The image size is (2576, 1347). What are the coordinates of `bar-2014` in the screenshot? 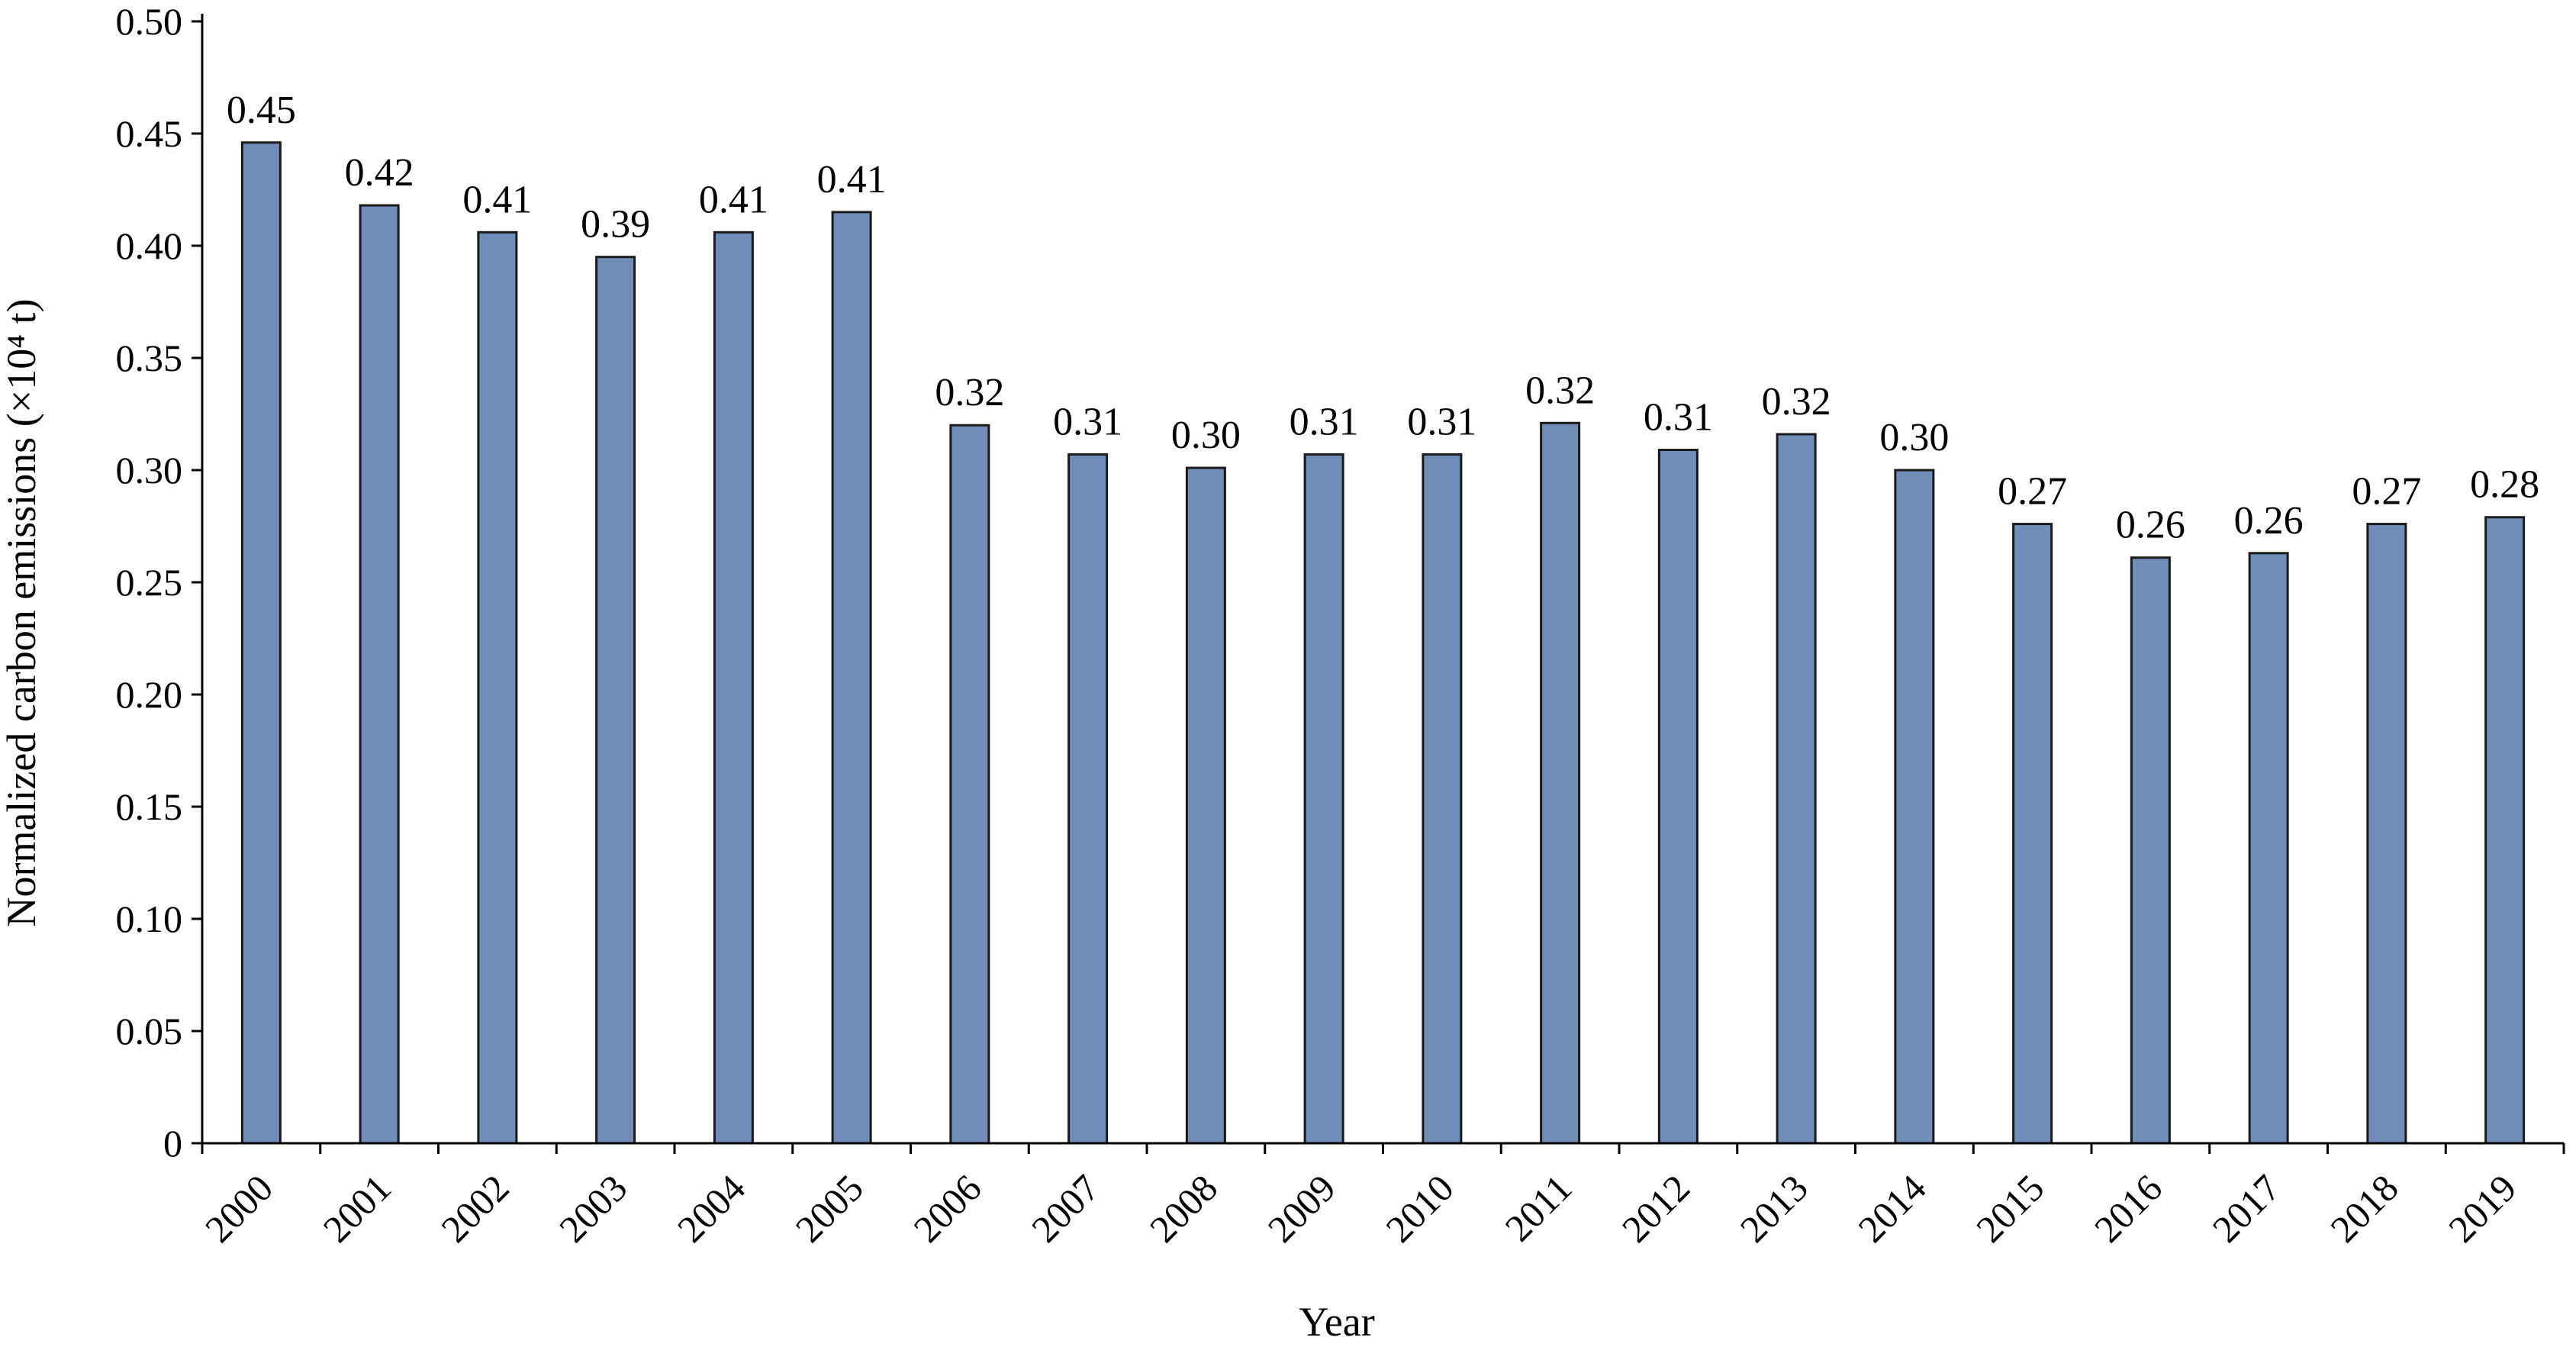 It's located at (1914, 807).